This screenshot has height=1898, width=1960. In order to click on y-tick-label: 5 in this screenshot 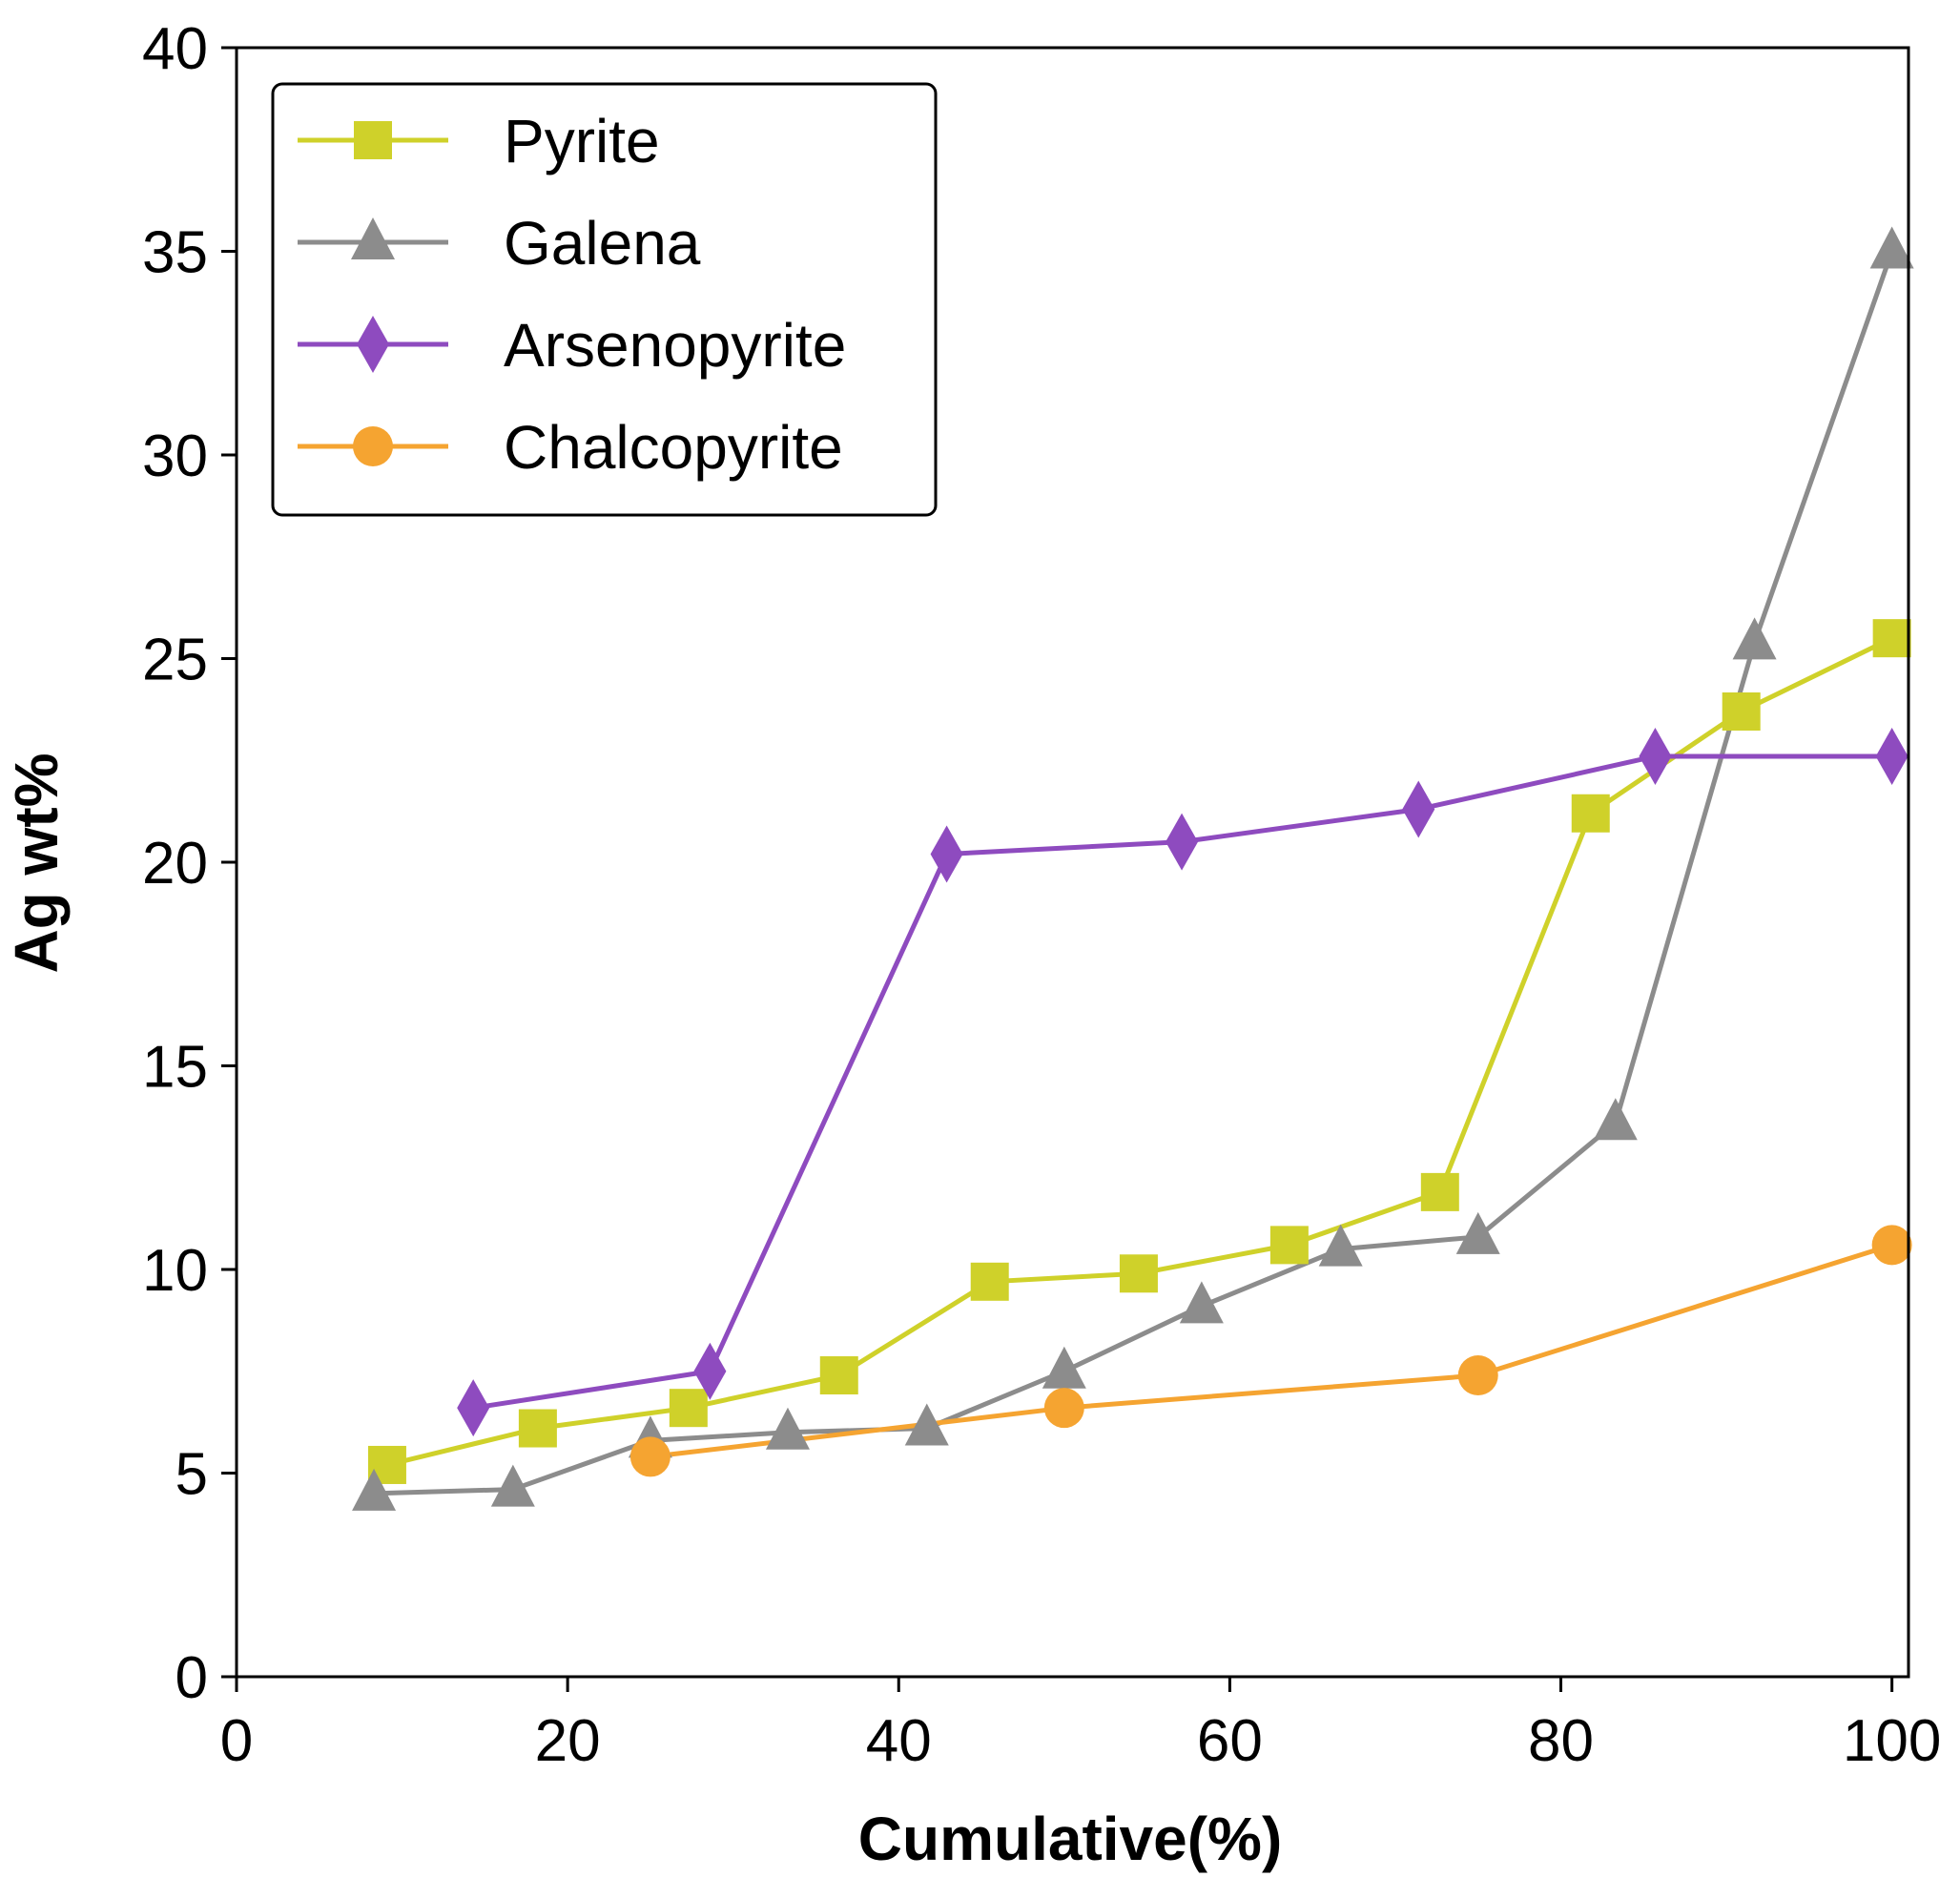, I will do `click(191, 1475)`.